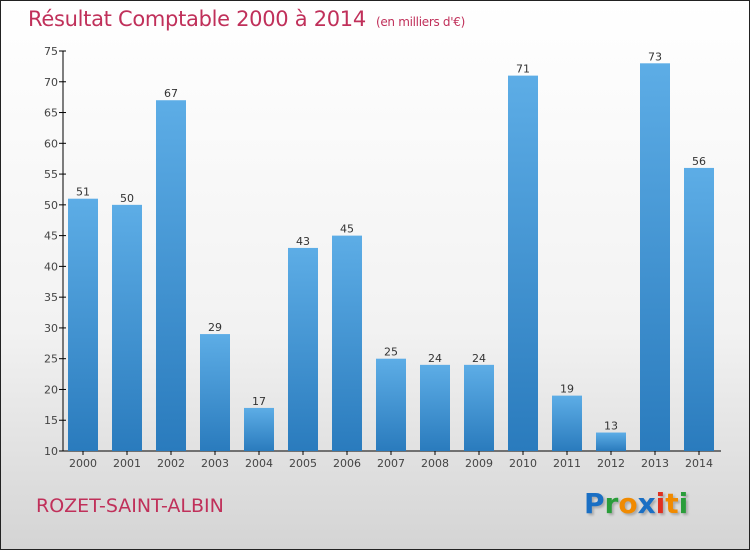 This screenshot has height=551, width=750. What do you see at coordinates (611, 441) in the screenshot?
I see `bar-2012` at bounding box center [611, 441].